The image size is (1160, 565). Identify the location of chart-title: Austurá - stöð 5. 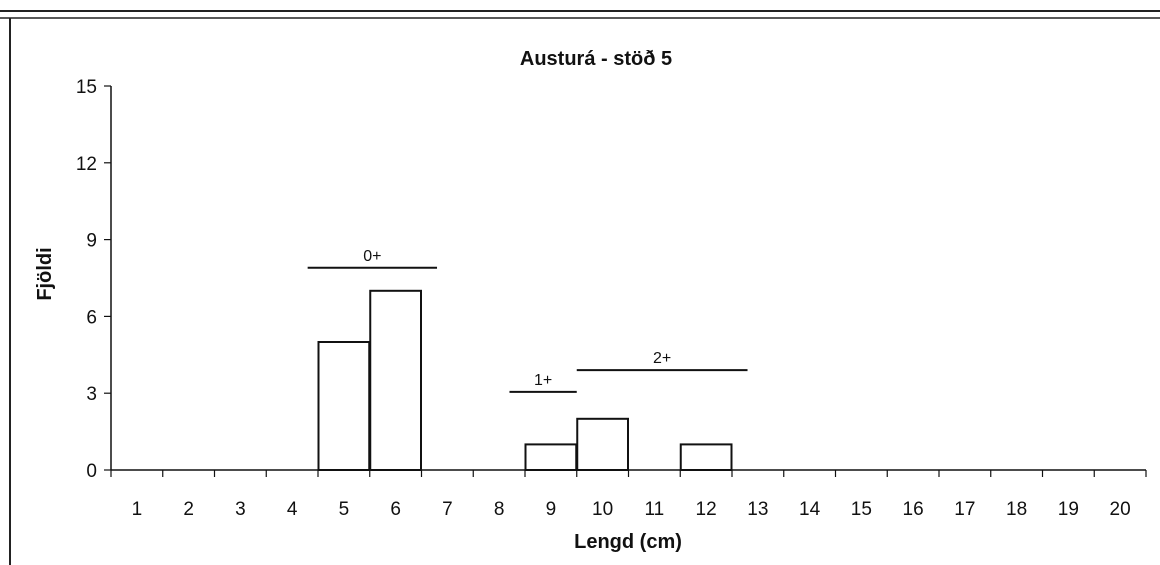
(596, 59).